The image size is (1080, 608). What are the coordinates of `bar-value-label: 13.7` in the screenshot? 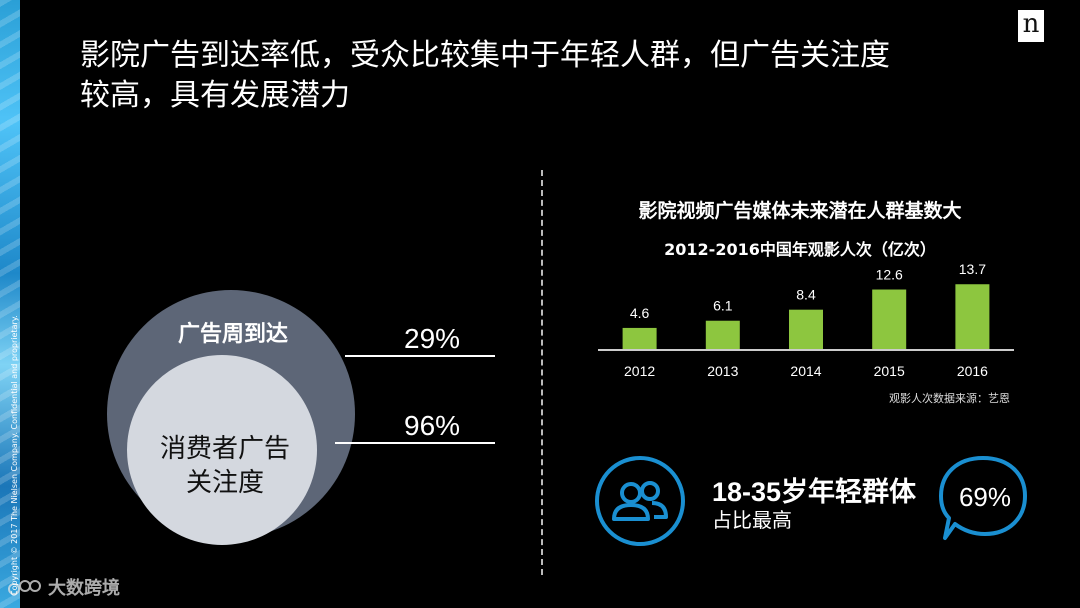 It's located at (972, 269).